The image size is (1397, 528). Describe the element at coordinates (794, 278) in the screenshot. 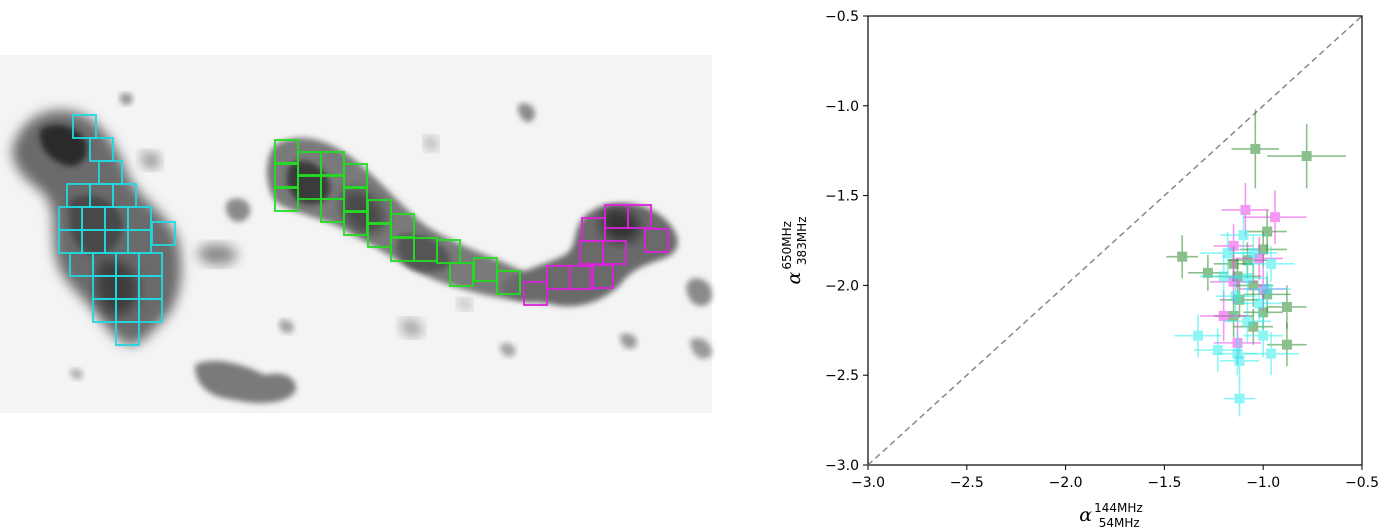

I see `y-axis-label-symbol: α` at that location.